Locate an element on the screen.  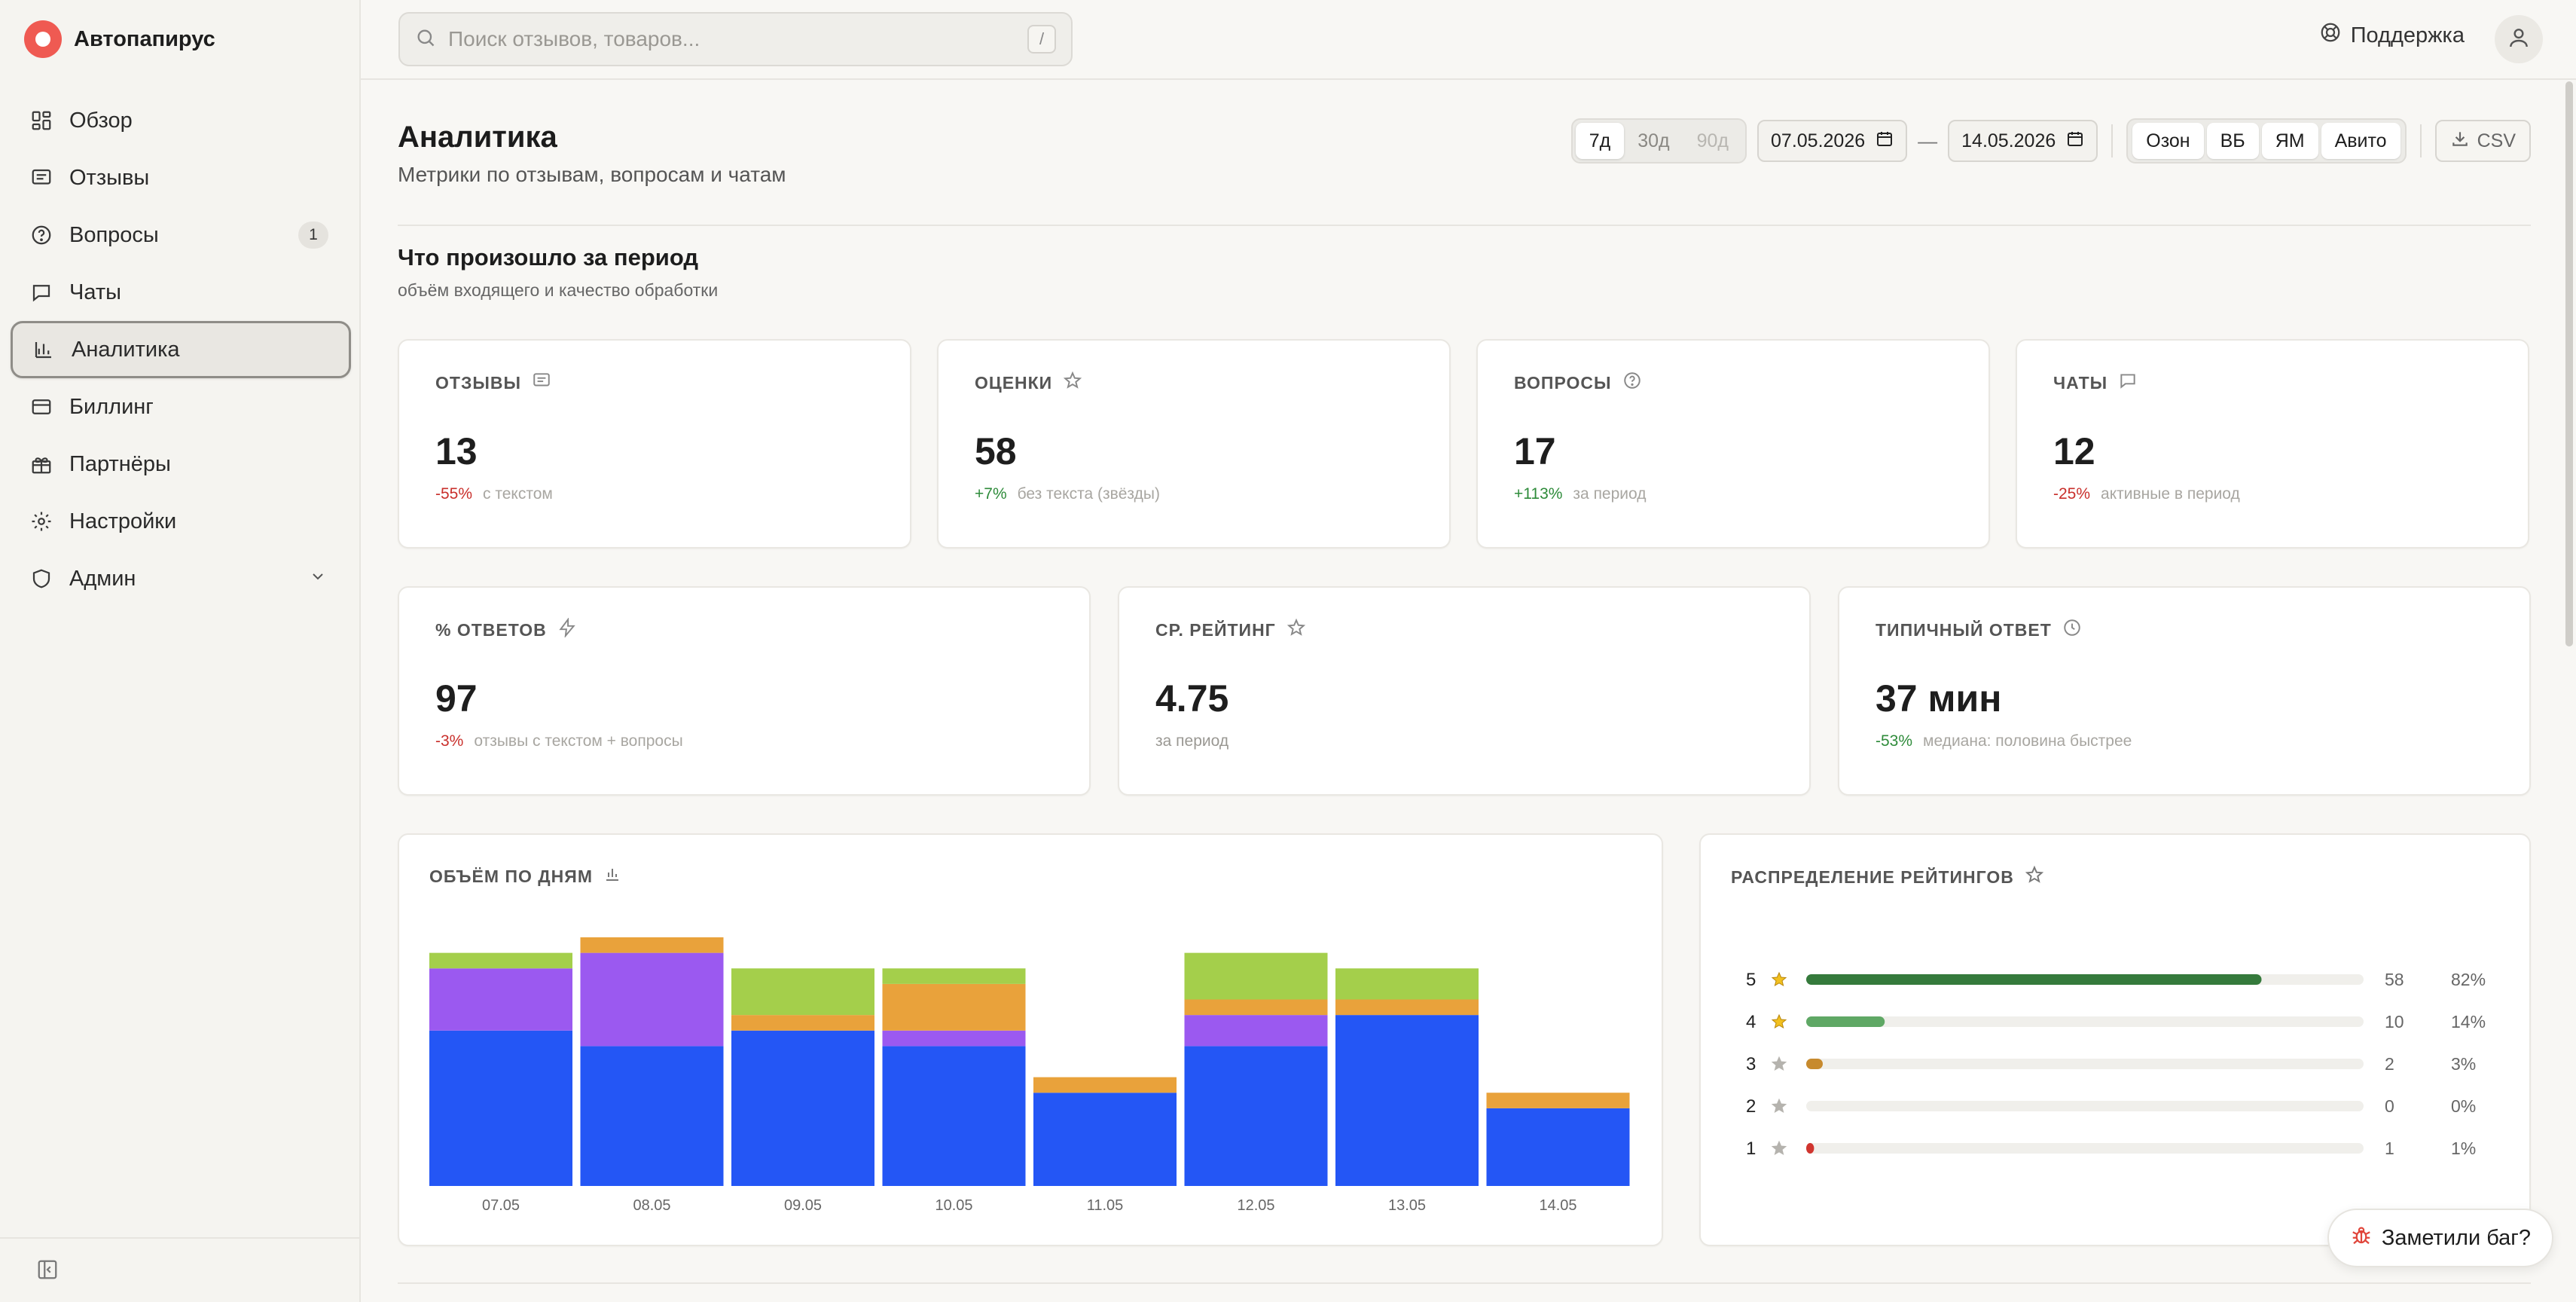
search-icon is located at coordinates (426, 39).